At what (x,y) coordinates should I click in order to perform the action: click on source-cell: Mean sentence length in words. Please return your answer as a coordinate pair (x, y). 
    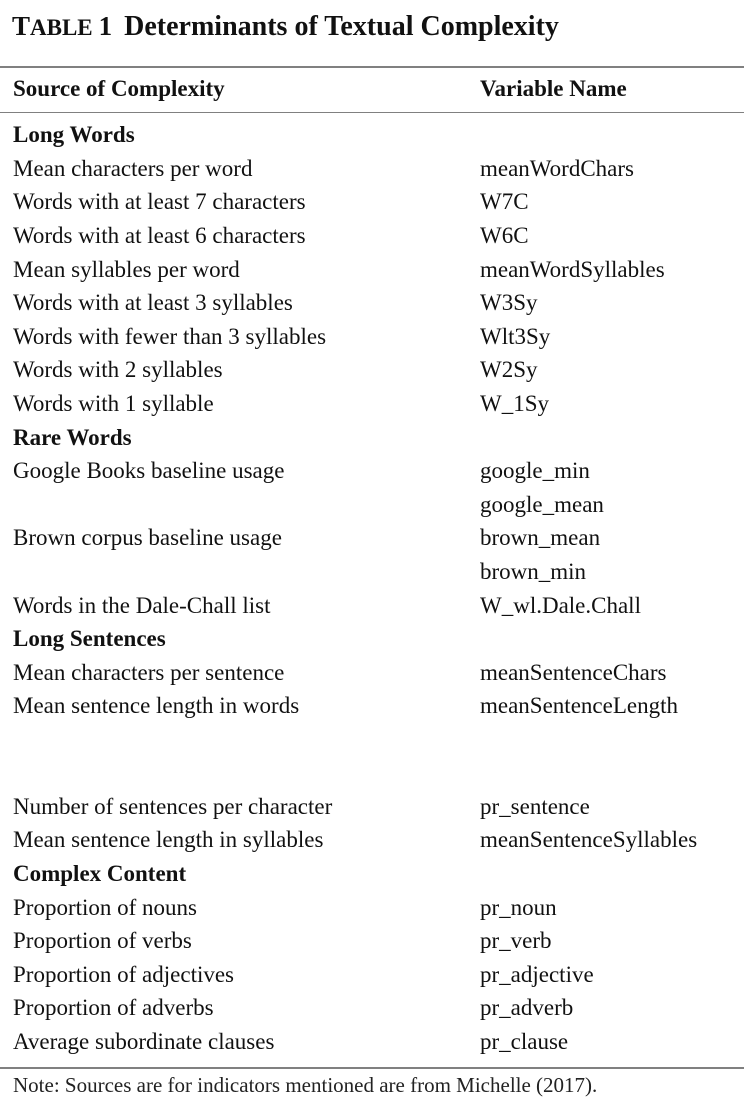
    Looking at the image, I should click on (156, 705).